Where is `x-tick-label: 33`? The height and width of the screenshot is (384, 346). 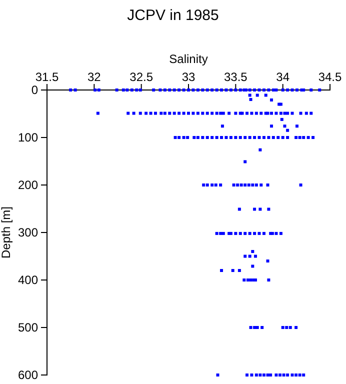 x-tick-label: 33 is located at coordinates (189, 77).